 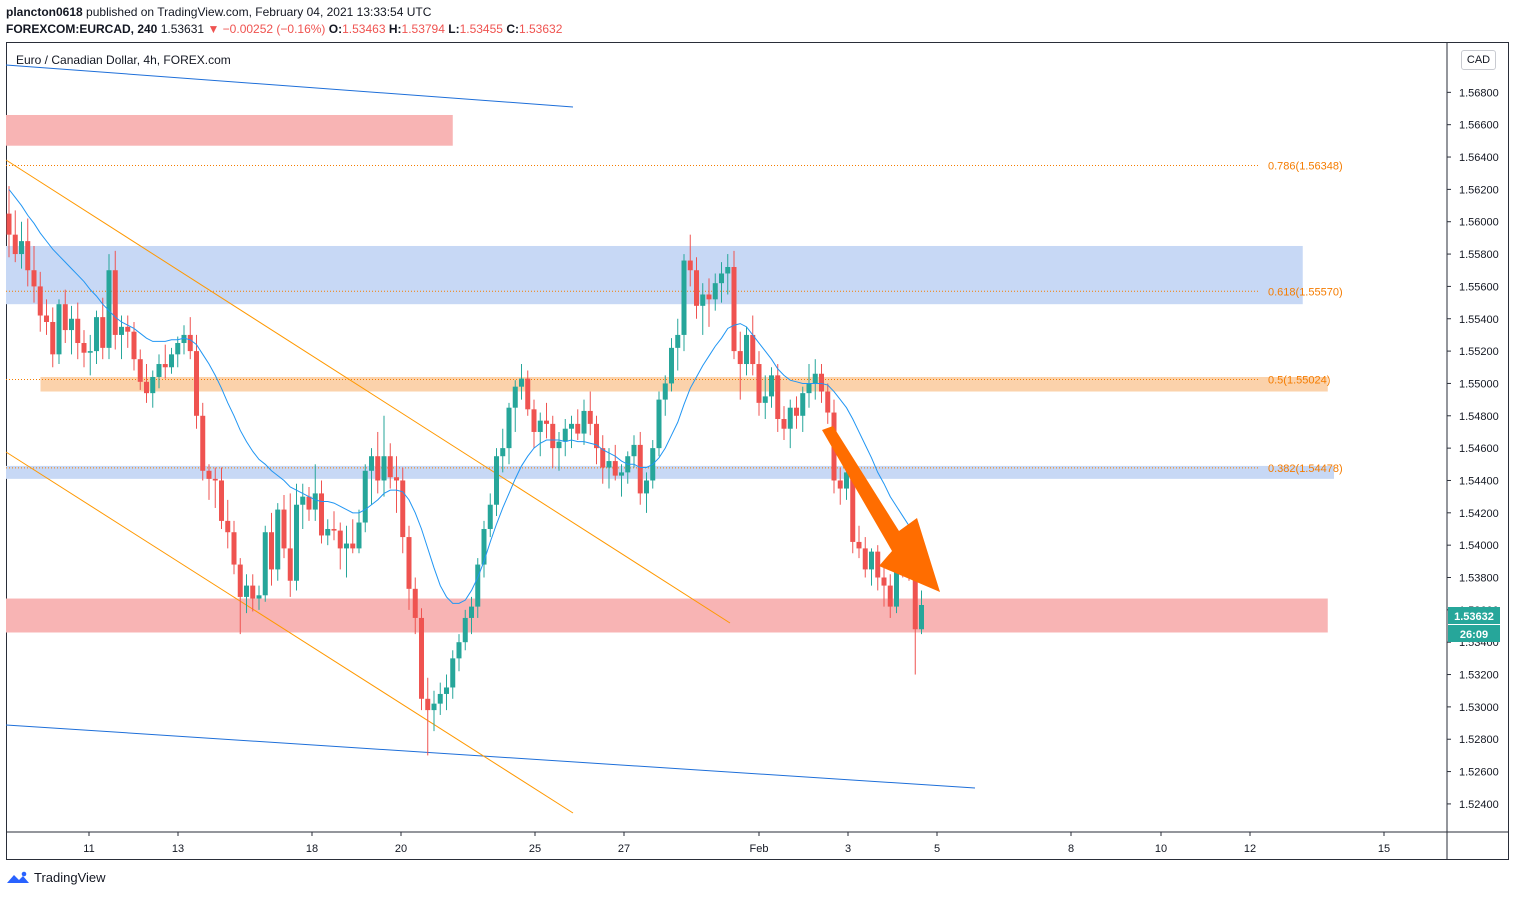 I want to click on close-label: C:, so click(x=512, y=29).